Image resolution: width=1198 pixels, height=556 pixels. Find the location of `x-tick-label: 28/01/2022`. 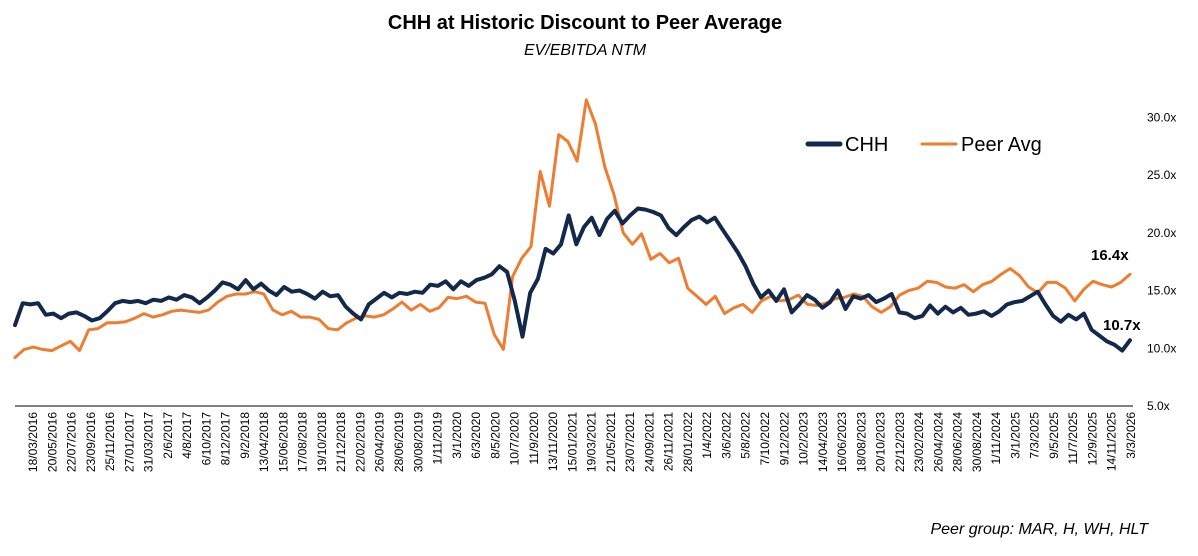

x-tick-label: 28/01/2022 is located at coordinates (688, 442).